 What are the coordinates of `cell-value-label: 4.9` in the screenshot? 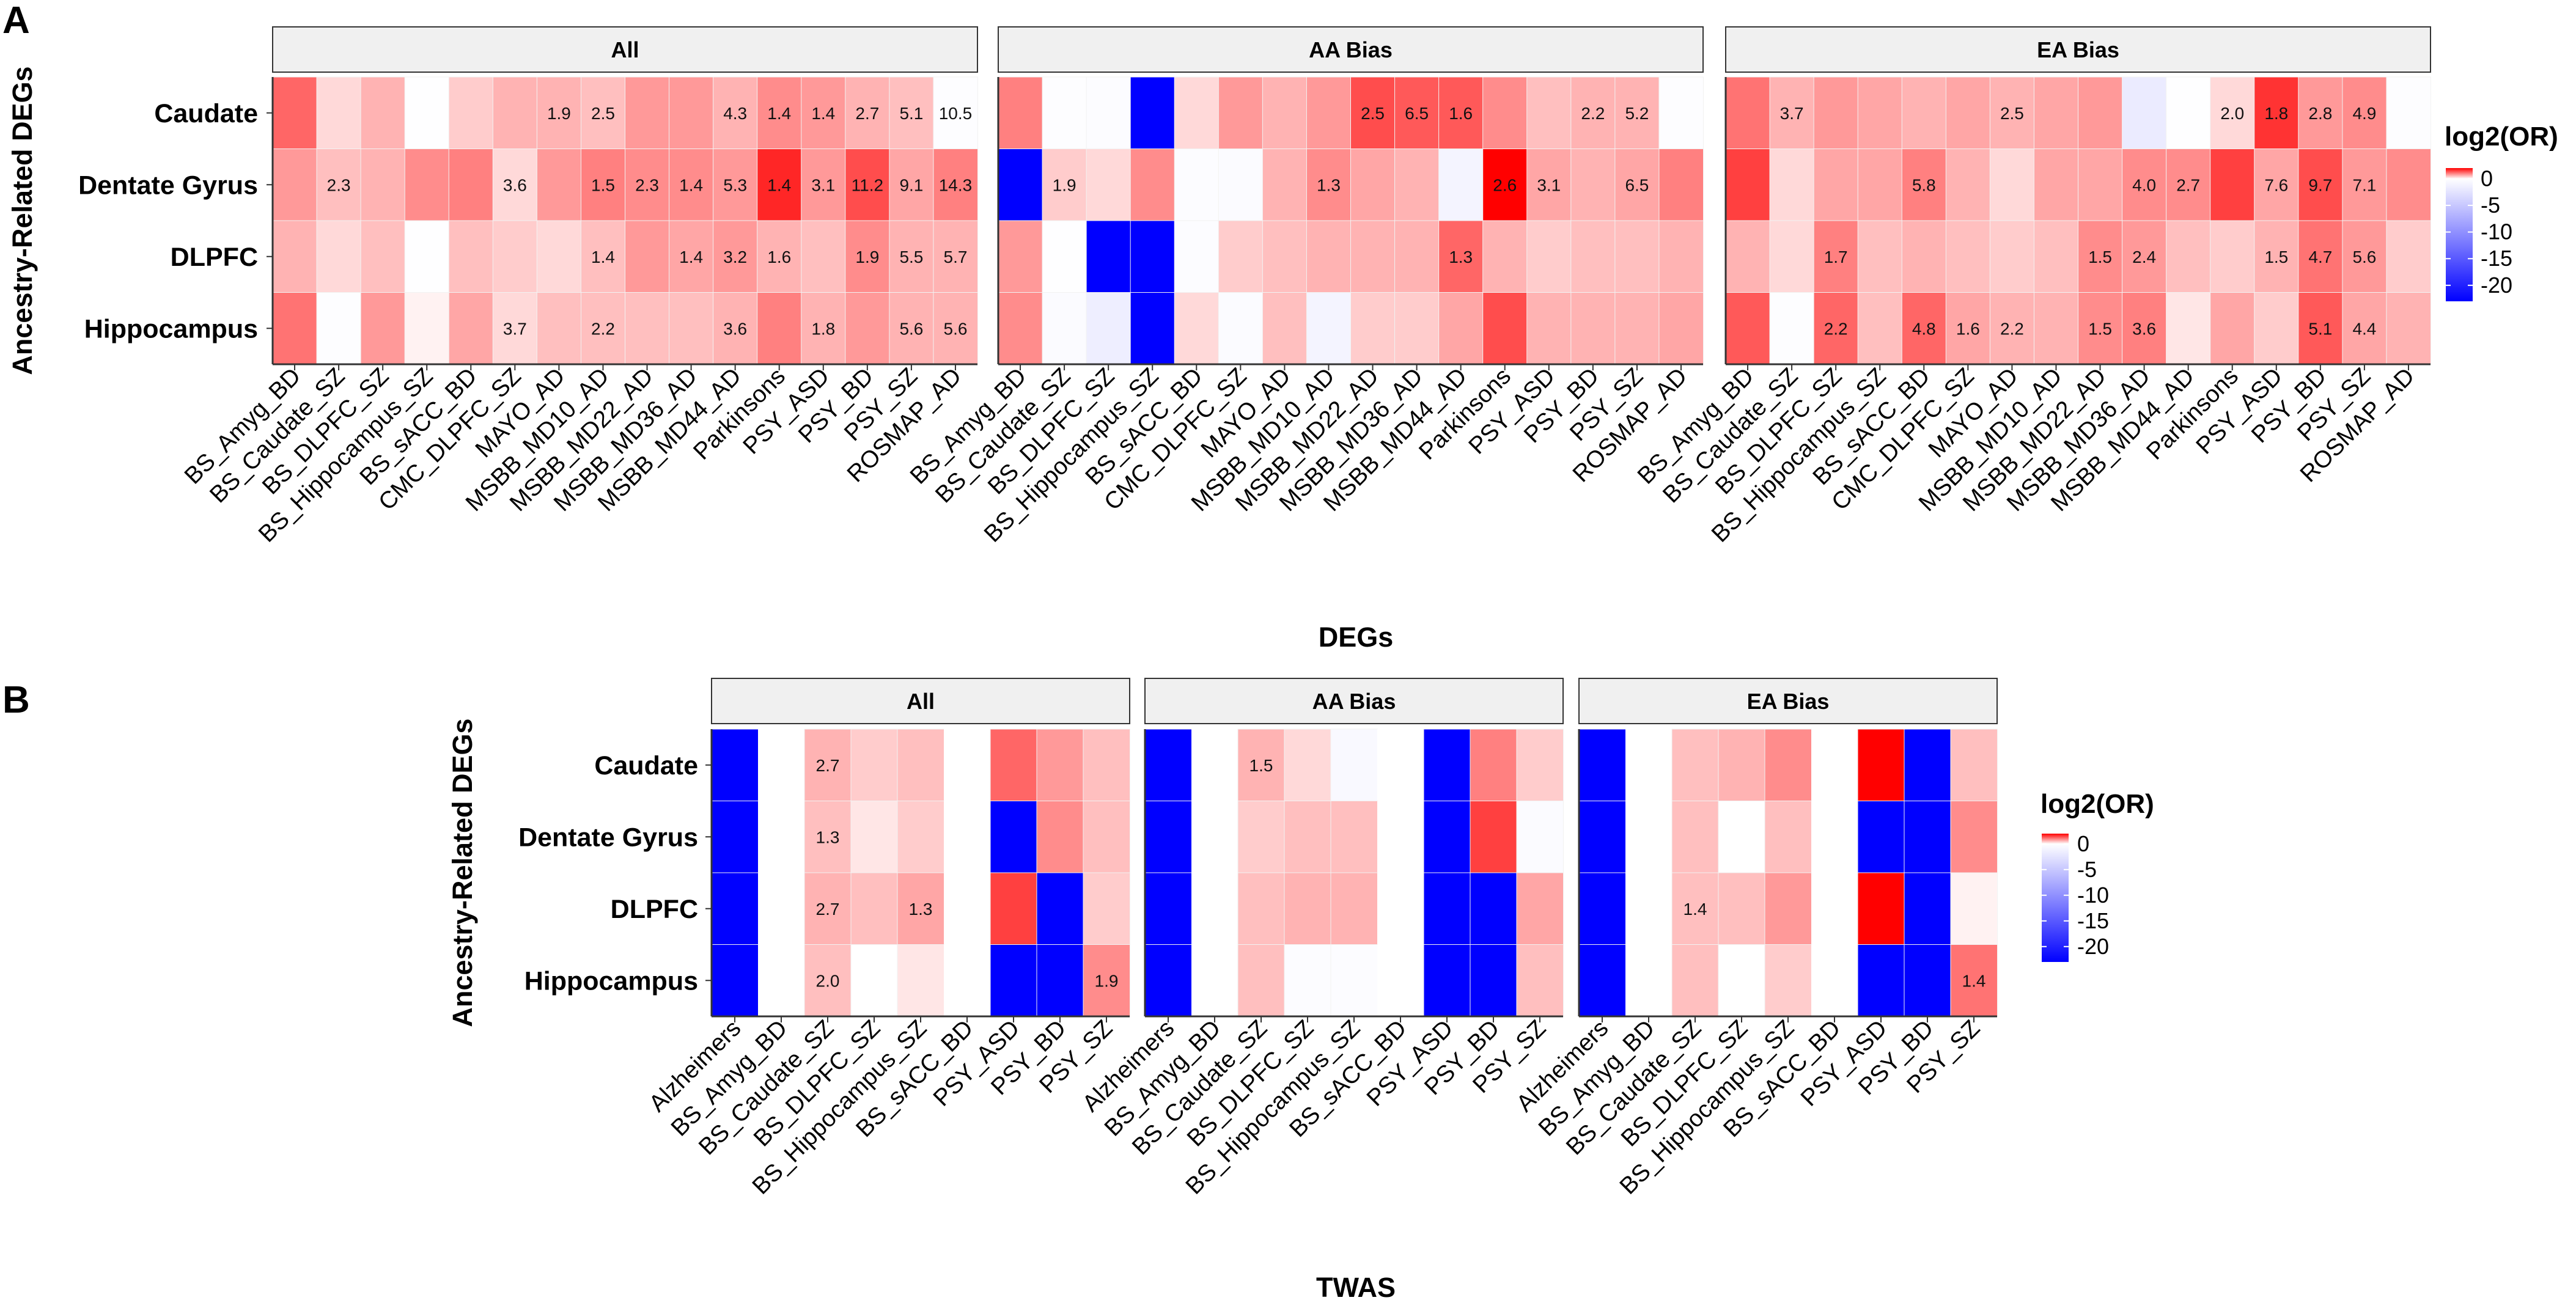 It's located at (2364, 113).